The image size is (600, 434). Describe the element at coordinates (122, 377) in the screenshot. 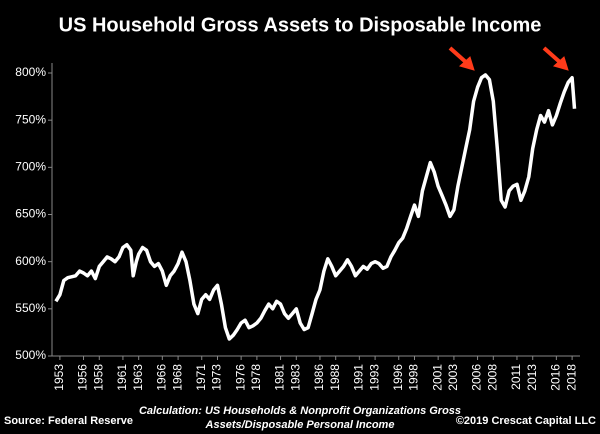

I see `x-tick-label: 1961` at that location.